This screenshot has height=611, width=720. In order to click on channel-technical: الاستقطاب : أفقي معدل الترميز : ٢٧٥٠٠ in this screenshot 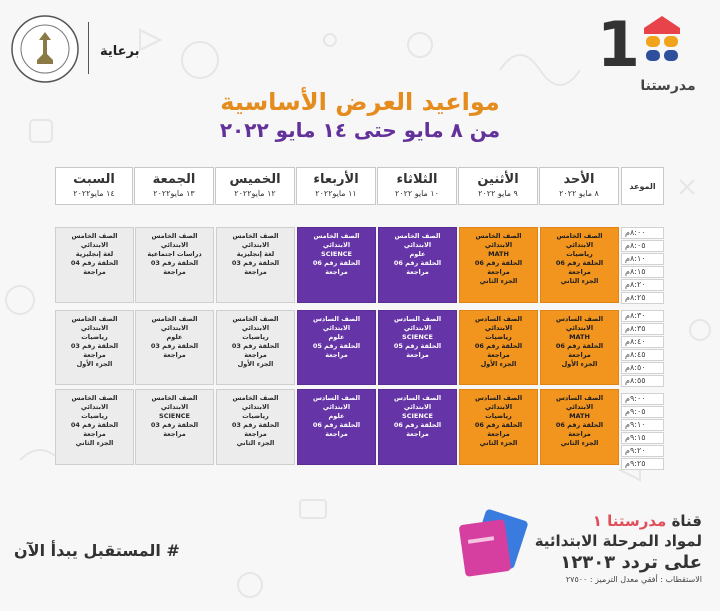, I will do `click(633, 579)`.